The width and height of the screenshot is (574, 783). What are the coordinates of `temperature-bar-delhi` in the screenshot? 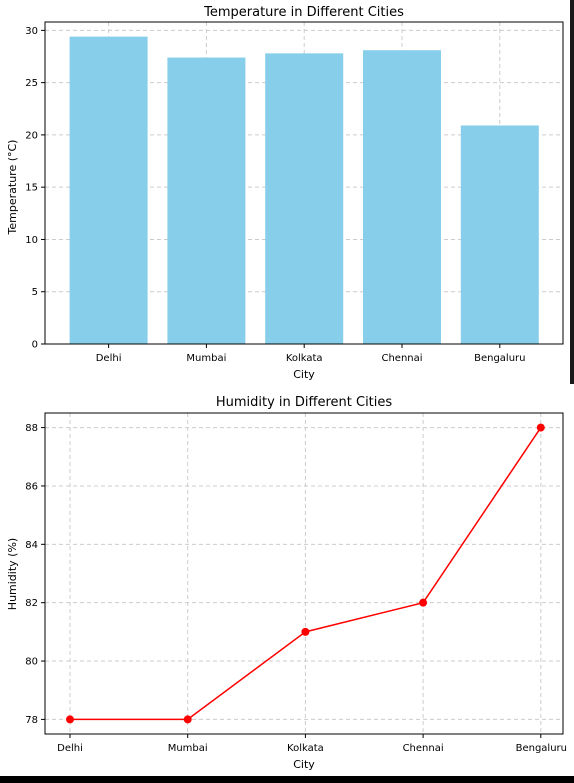 It's located at (108, 190).